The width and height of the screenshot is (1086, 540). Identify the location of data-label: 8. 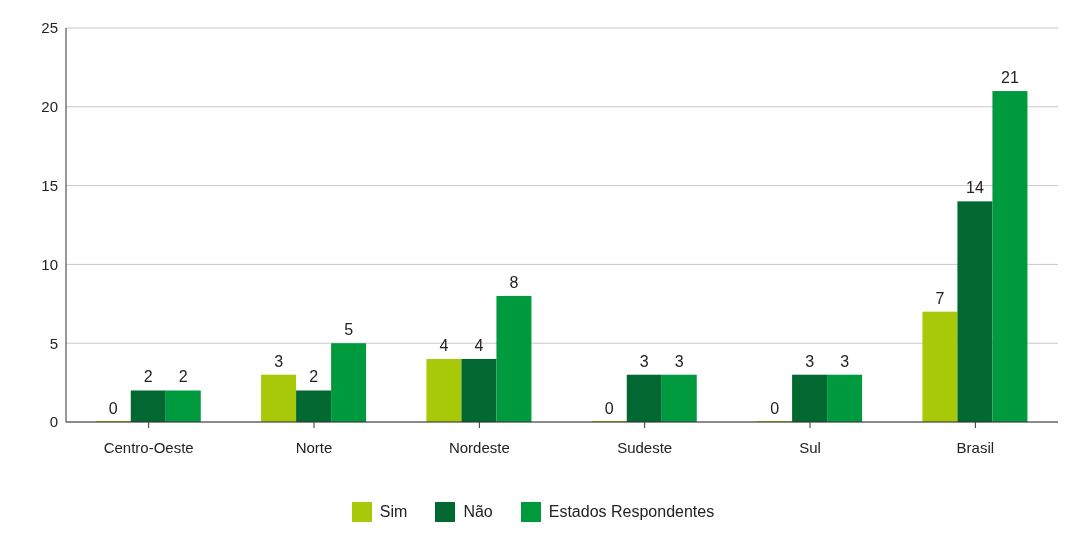
(514, 282).